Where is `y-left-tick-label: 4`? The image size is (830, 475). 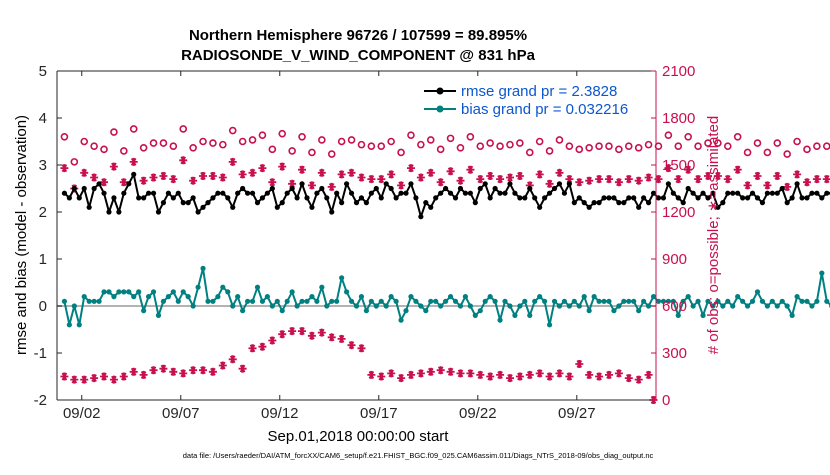
y-left-tick-label: 4 is located at coordinates (43, 118).